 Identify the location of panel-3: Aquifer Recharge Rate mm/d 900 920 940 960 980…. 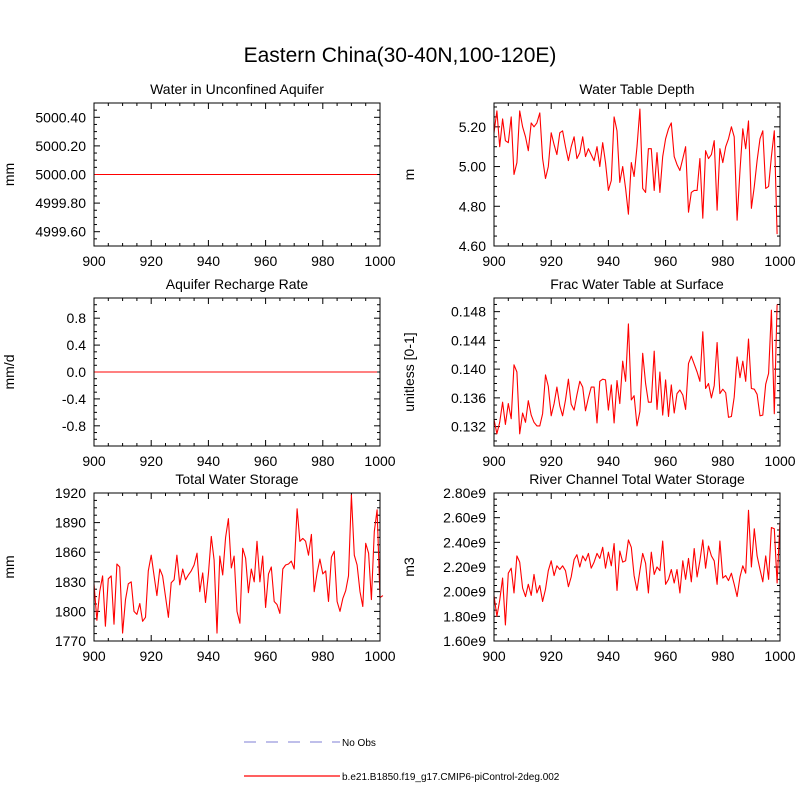
(198, 372).